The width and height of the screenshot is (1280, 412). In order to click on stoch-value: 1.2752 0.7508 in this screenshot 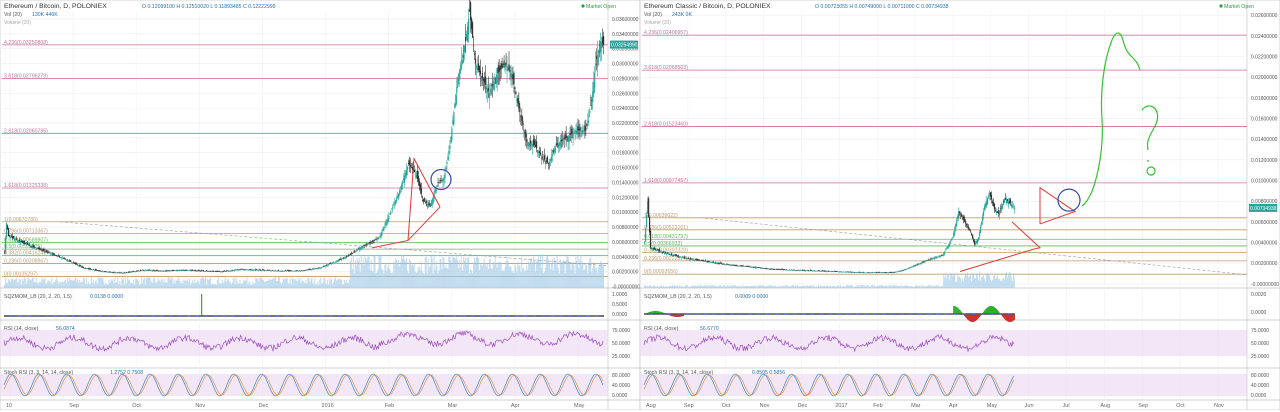, I will do `click(126, 373)`.